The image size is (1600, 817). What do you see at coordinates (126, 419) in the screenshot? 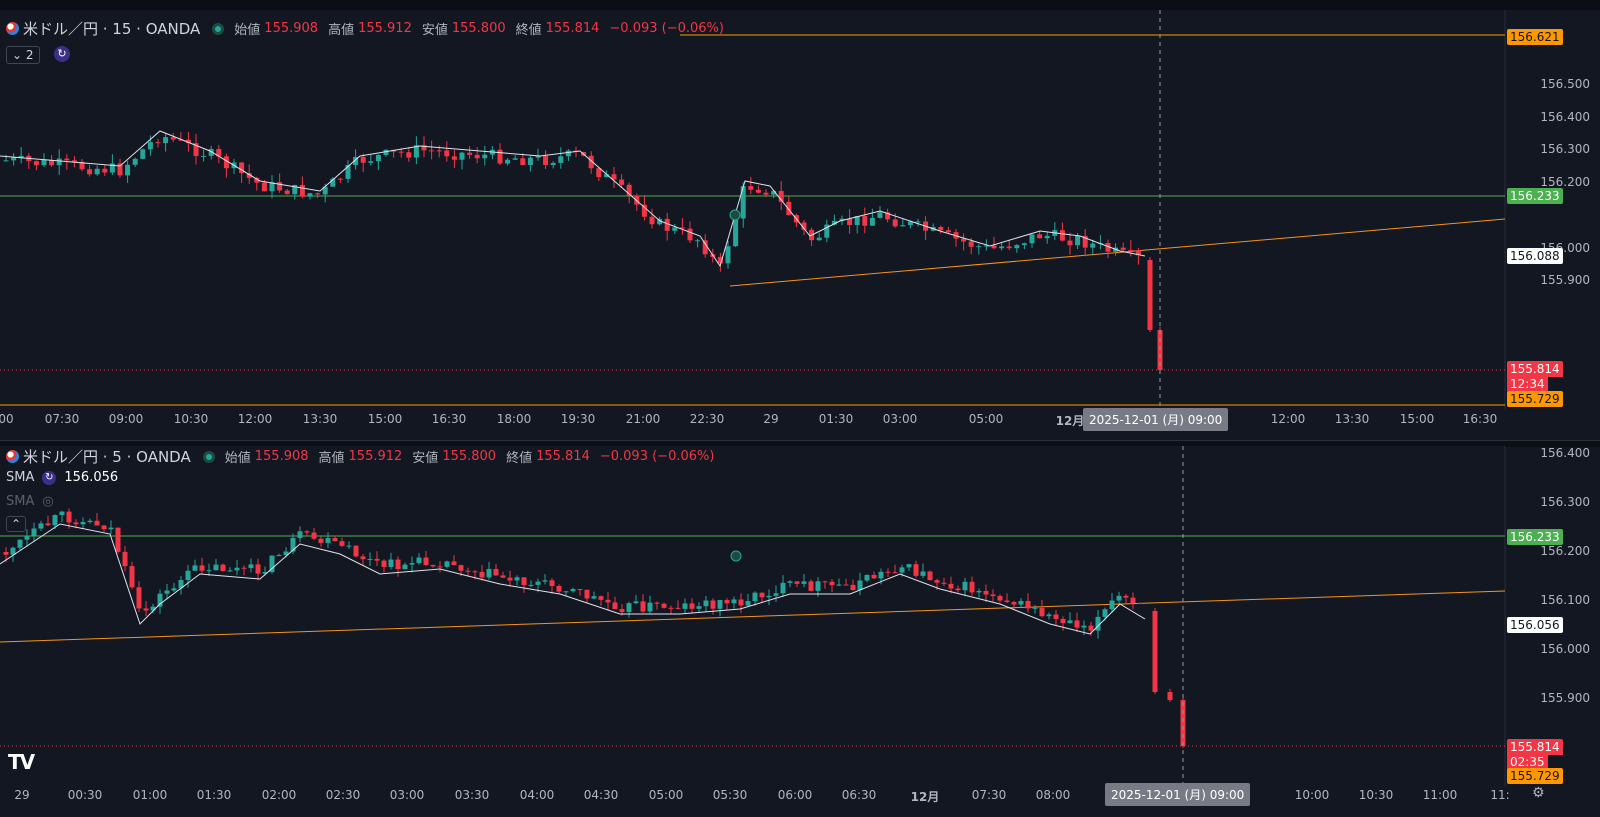
I see `time-tick: 09:00` at bounding box center [126, 419].